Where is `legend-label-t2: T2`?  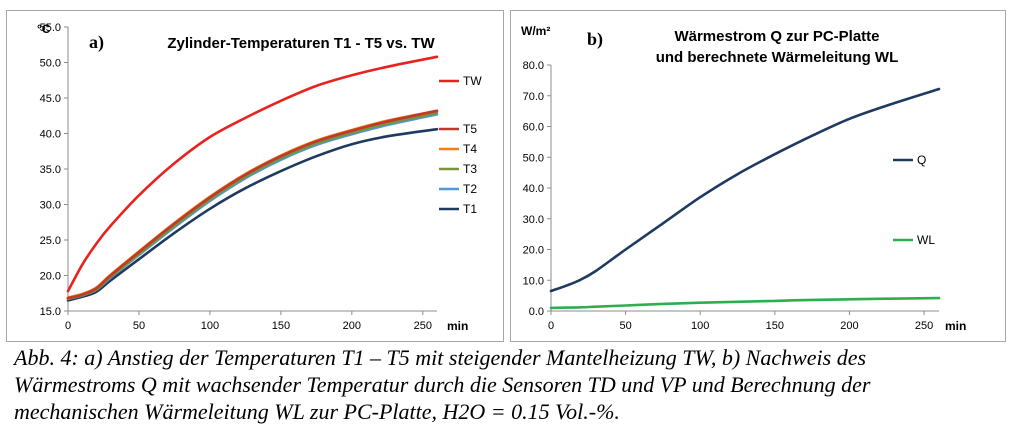 legend-label-t2: T2 is located at coordinates (470, 189).